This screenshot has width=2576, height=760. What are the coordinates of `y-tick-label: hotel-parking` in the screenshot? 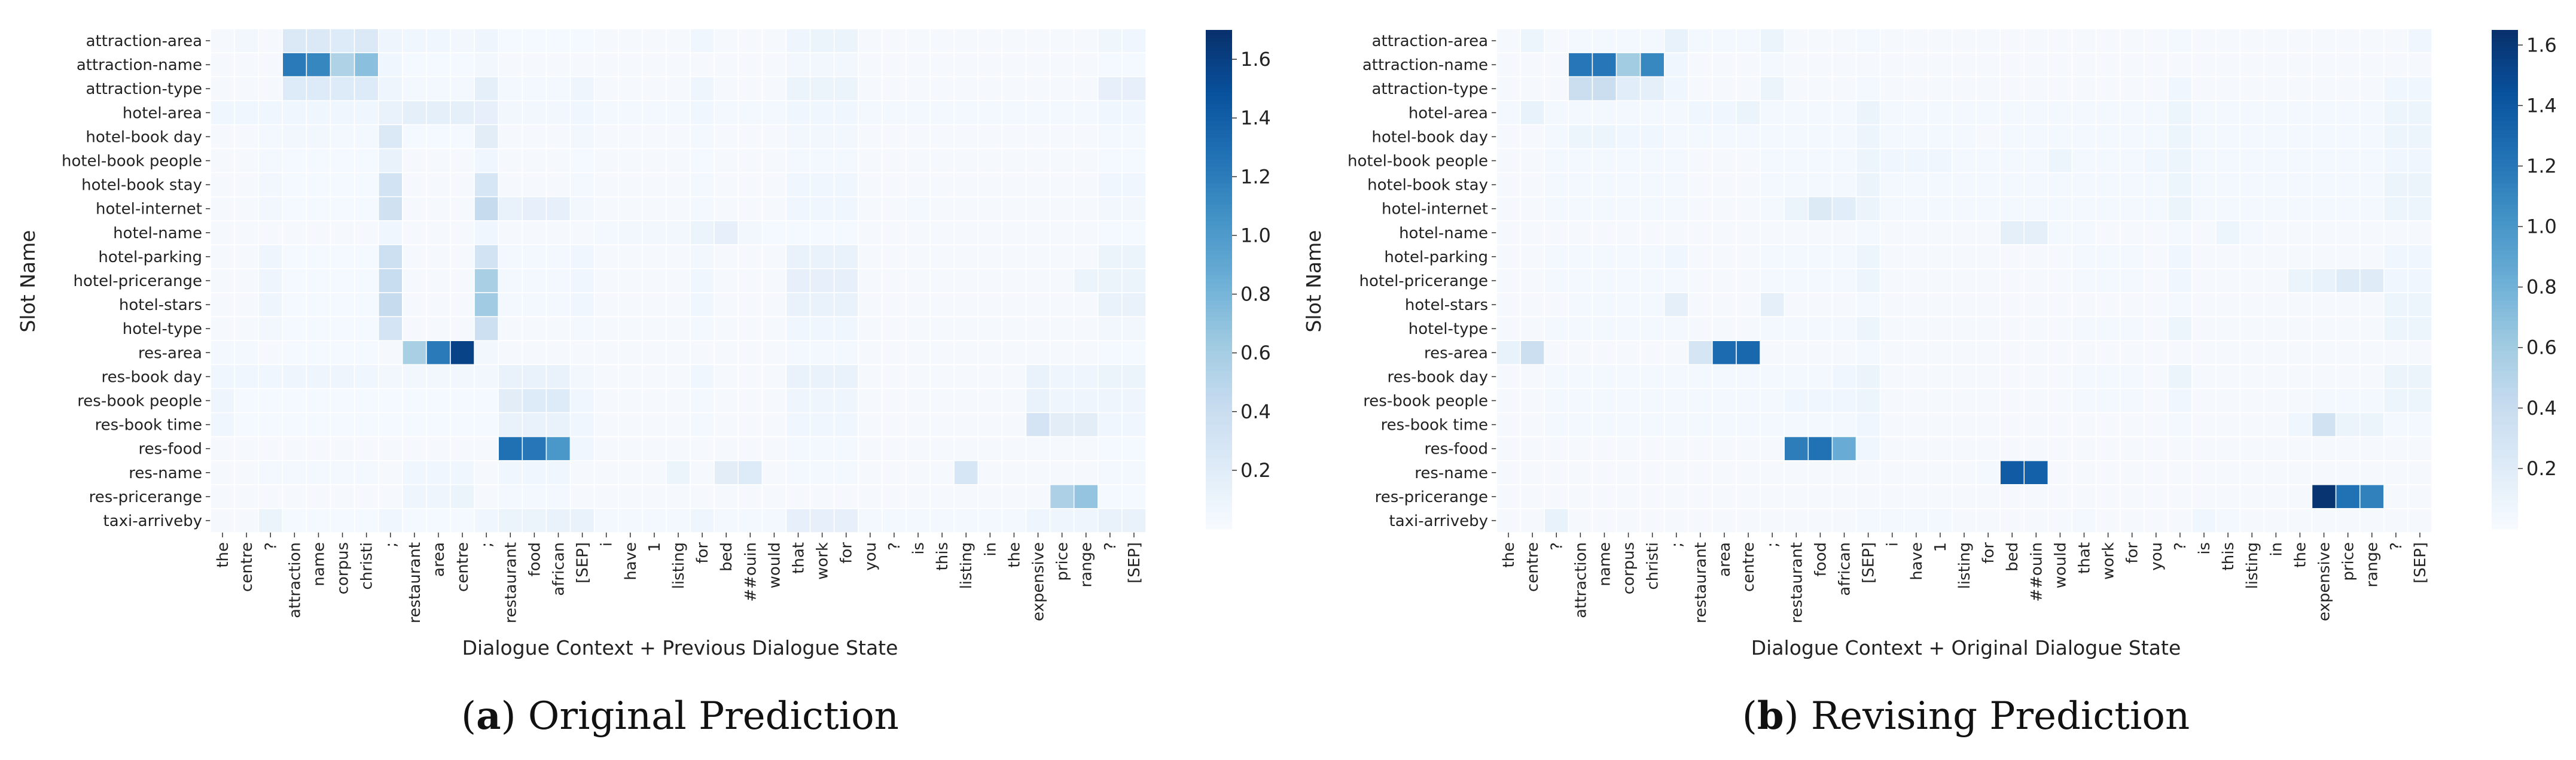 It's located at (1436, 257).